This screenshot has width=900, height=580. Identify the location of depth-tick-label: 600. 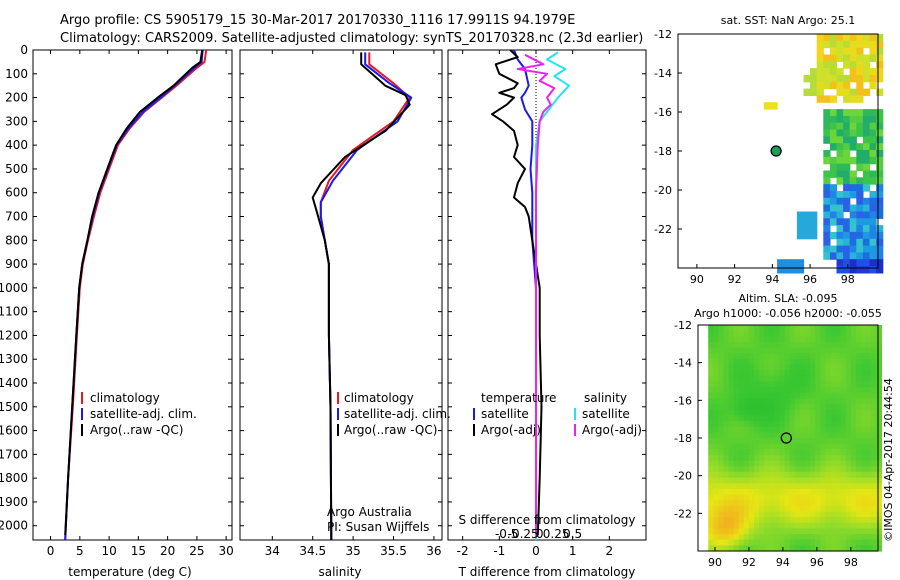
(16, 193).